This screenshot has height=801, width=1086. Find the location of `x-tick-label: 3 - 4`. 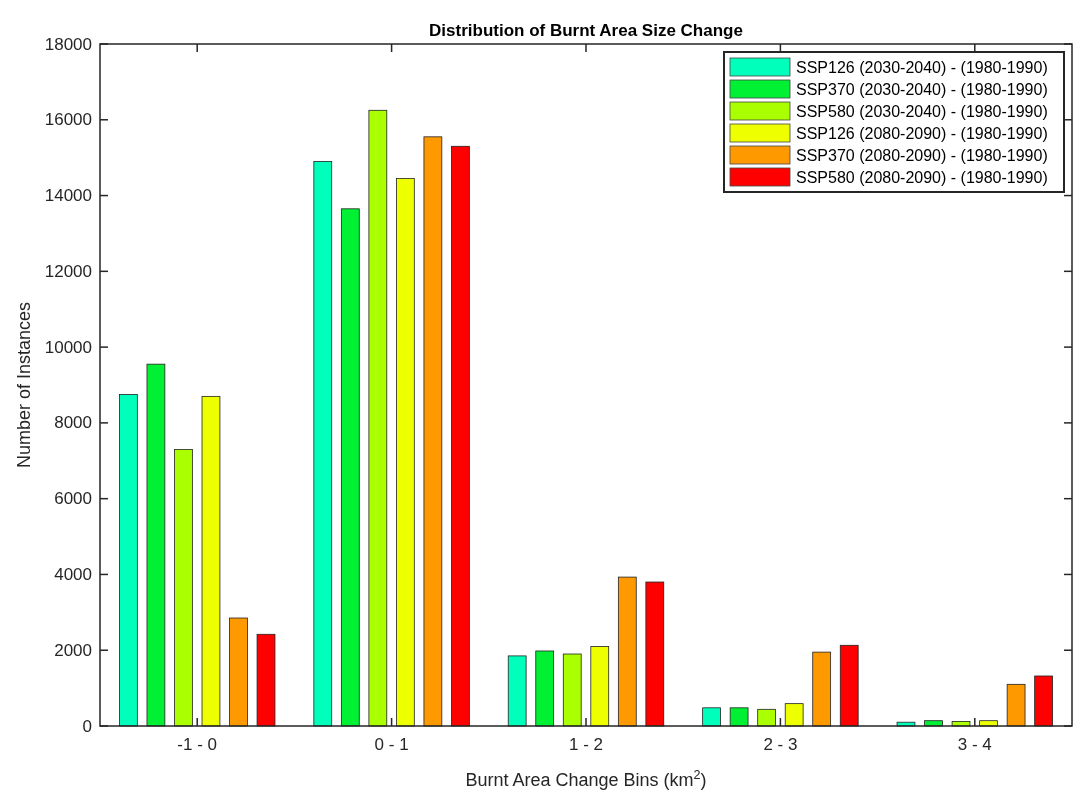

x-tick-label: 3 - 4 is located at coordinates (974, 744).